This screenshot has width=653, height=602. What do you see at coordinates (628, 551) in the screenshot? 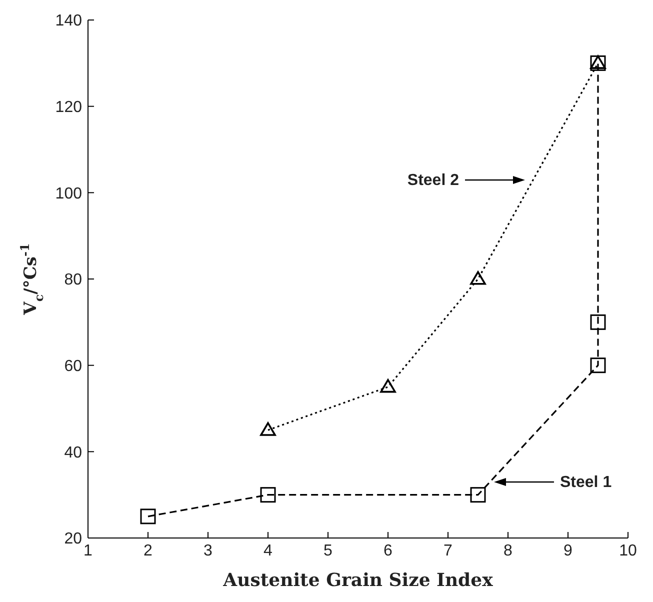
I see `x-tick-label: 10` at bounding box center [628, 551].